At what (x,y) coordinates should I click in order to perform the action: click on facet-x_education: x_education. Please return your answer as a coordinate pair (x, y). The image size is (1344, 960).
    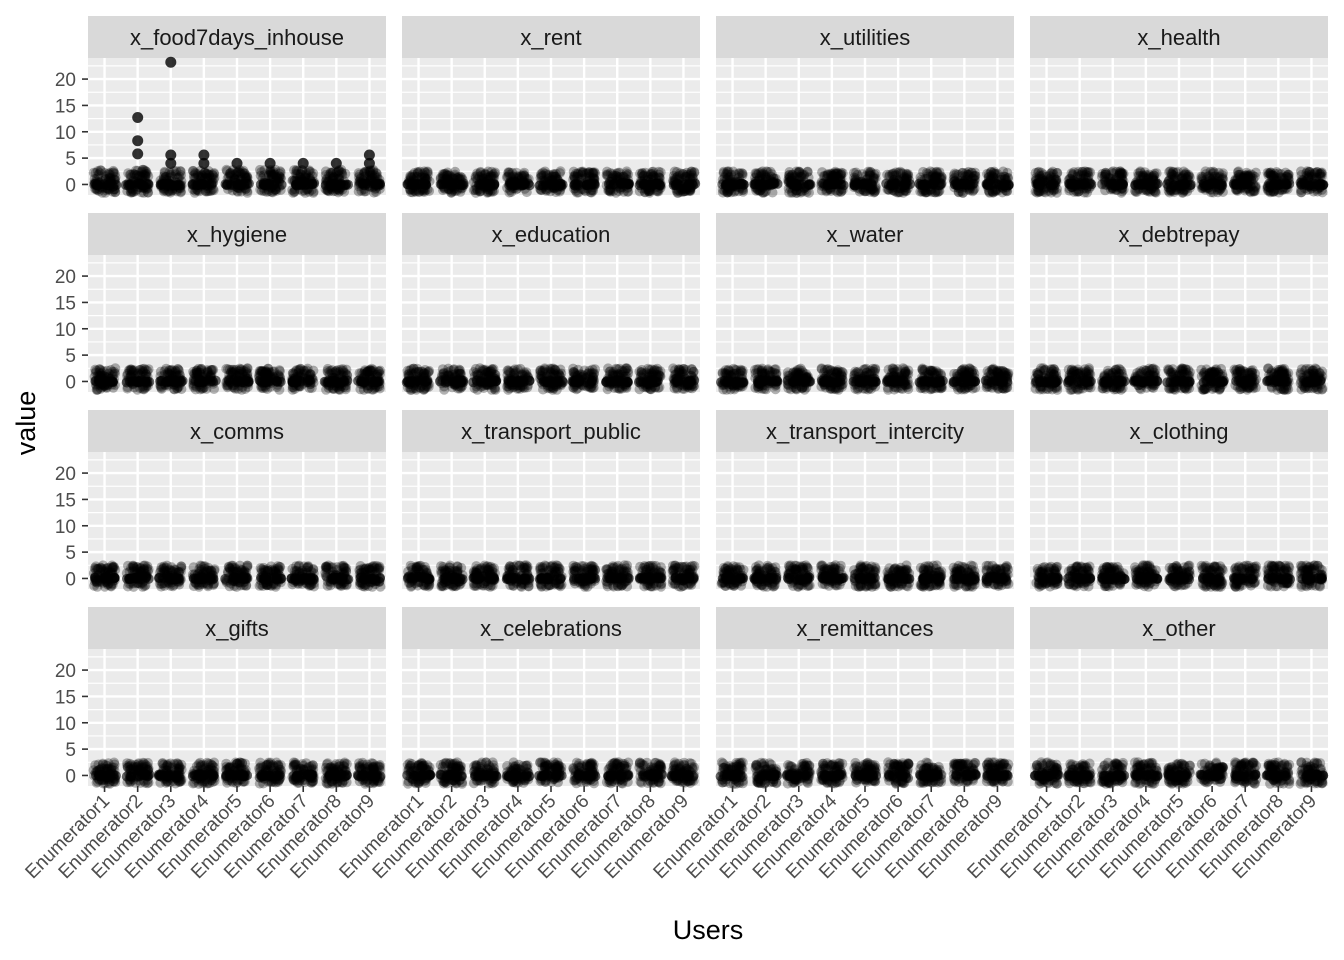
    Looking at the image, I should click on (550, 304).